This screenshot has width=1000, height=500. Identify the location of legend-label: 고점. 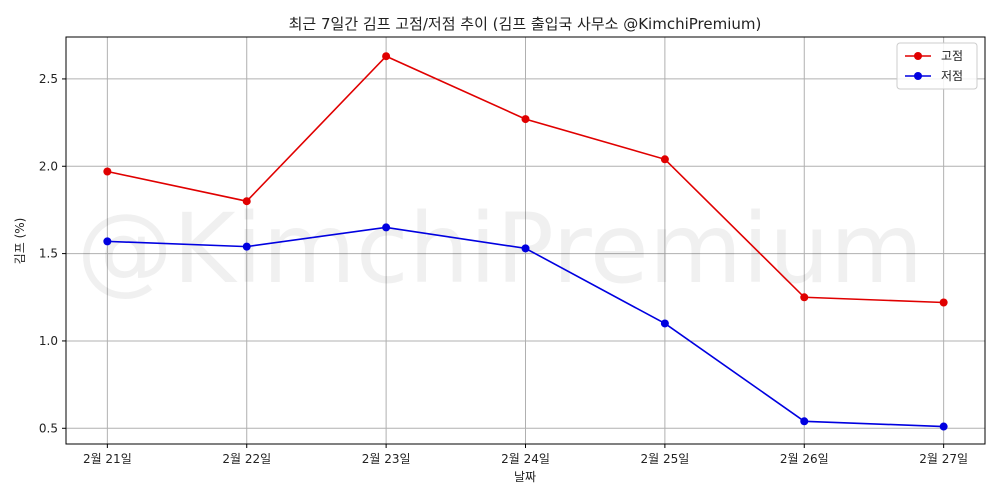
(952, 56).